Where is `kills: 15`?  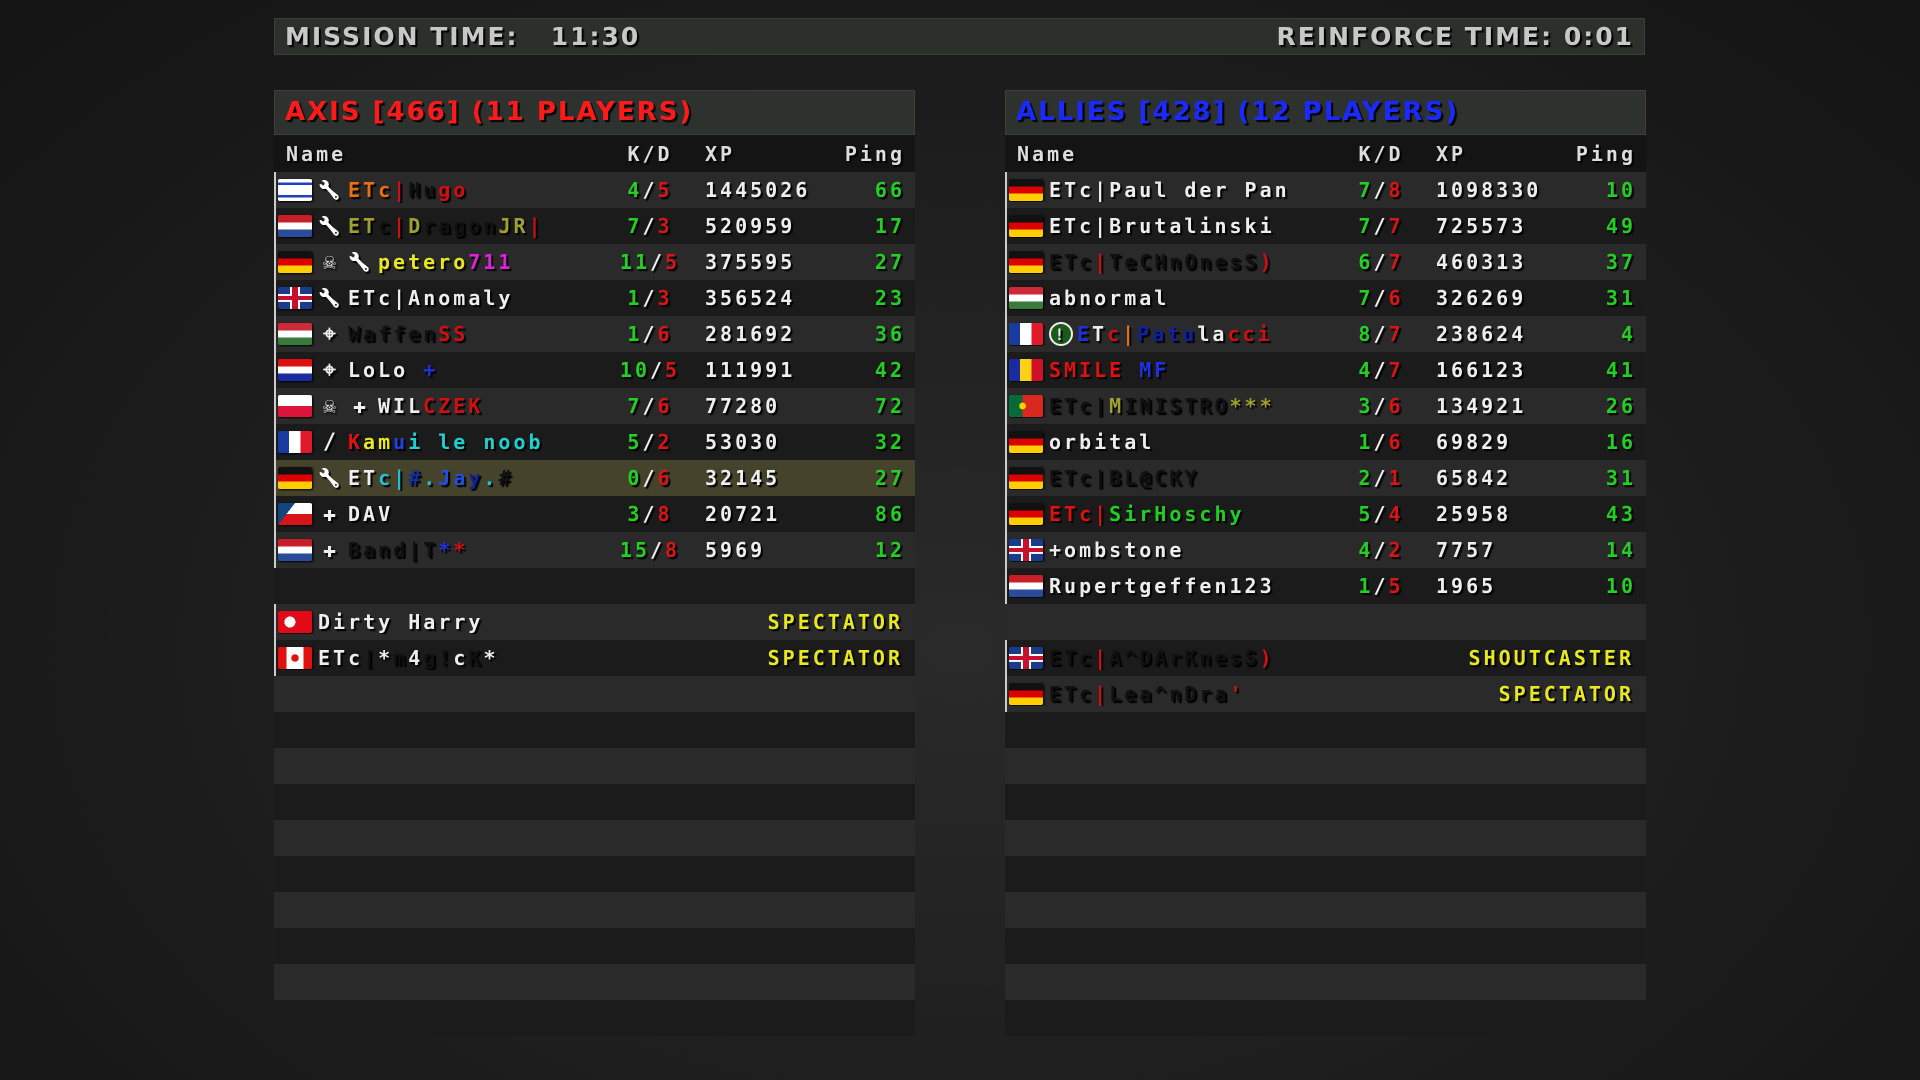 kills: 15 is located at coordinates (634, 550).